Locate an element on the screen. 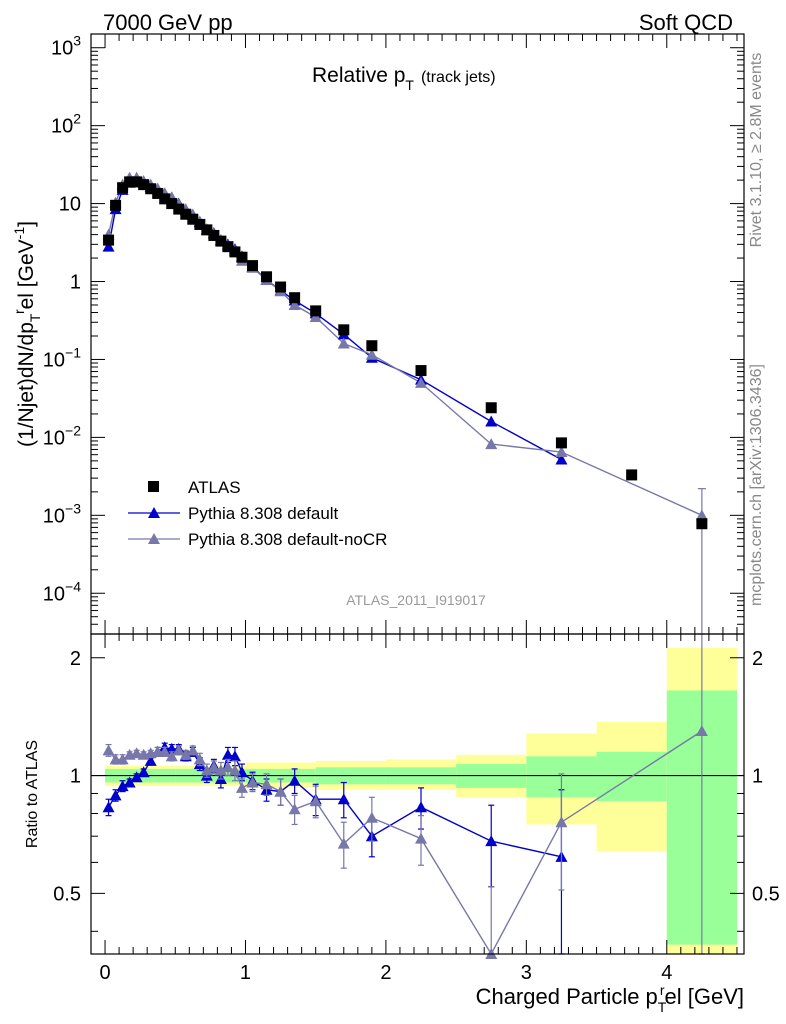 Image resolution: width=786 pixels, height=1024 pixels. analysis-label: ATLAS_2011_I919017 is located at coordinates (416, 600).